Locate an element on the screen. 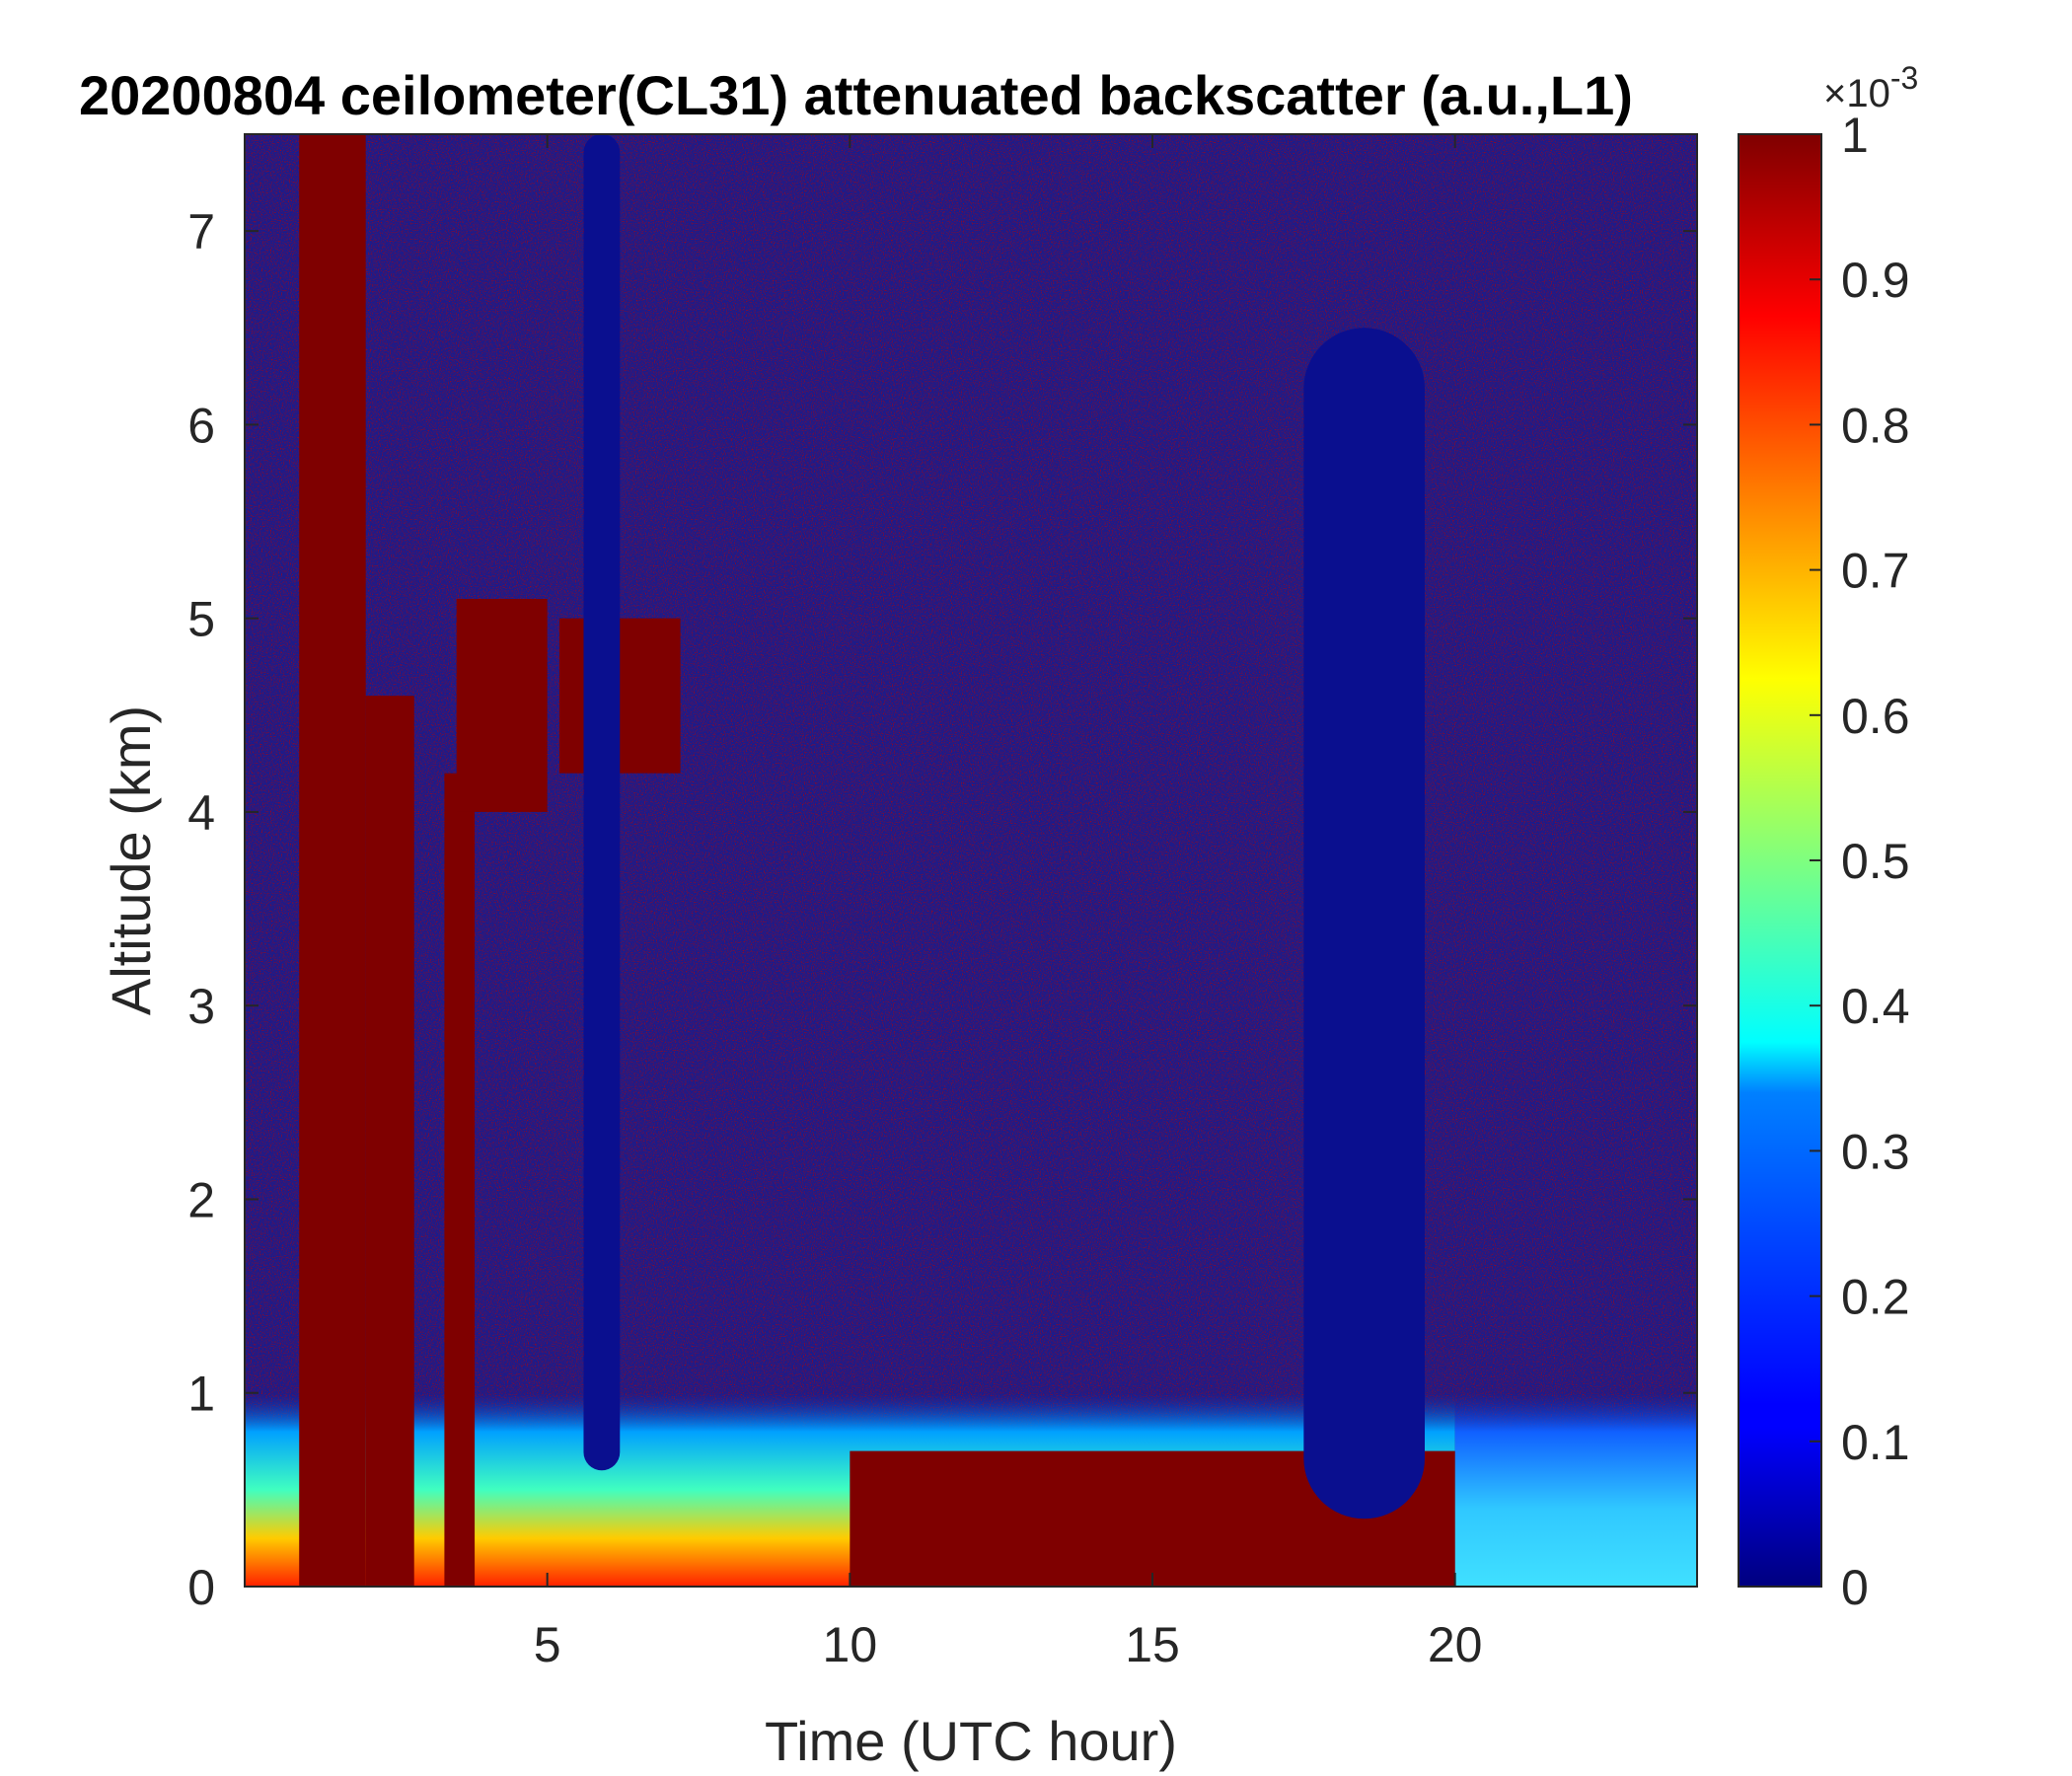 The width and height of the screenshot is (2072, 1776). colorbar-multiplier-base: ×10 is located at coordinates (1857, 93).